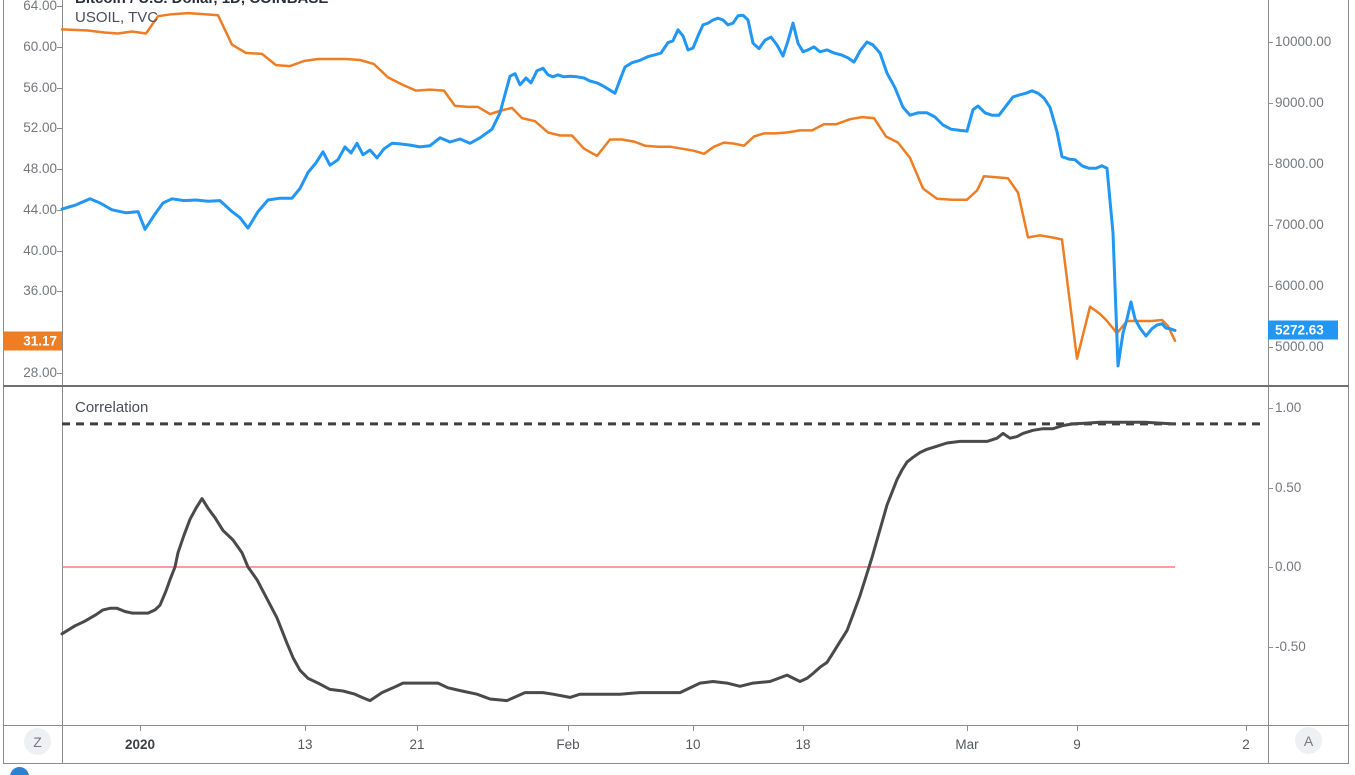 This screenshot has width=1355, height=775. I want to click on legend-compare-symbol: USOIL, TVC, so click(117, 17).